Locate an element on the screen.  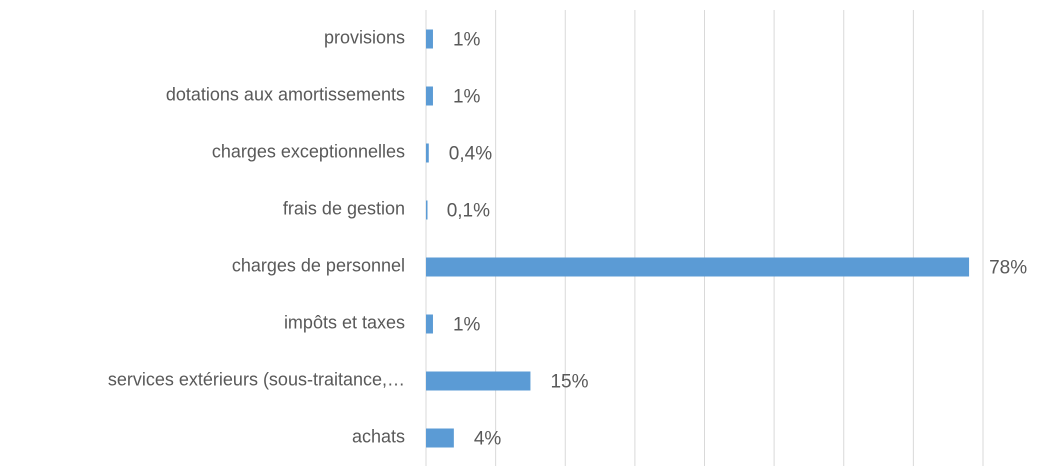
data-label: 15% is located at coordinates (569, 382).